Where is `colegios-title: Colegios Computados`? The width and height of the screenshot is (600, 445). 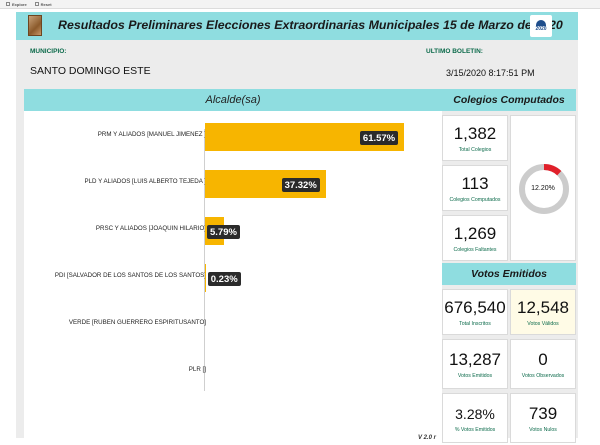 colegios-title: Colegios Computados is located at coordinates (509, 100).